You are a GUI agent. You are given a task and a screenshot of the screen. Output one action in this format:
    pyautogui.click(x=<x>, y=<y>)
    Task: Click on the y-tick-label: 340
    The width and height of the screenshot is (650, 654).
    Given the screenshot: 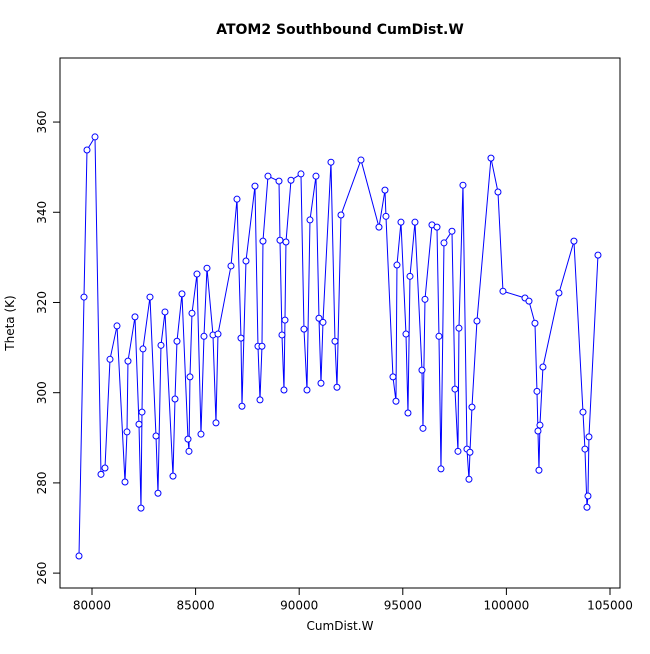 What is the action you would take?
    pyautogui.click(x=42, y=212)
    